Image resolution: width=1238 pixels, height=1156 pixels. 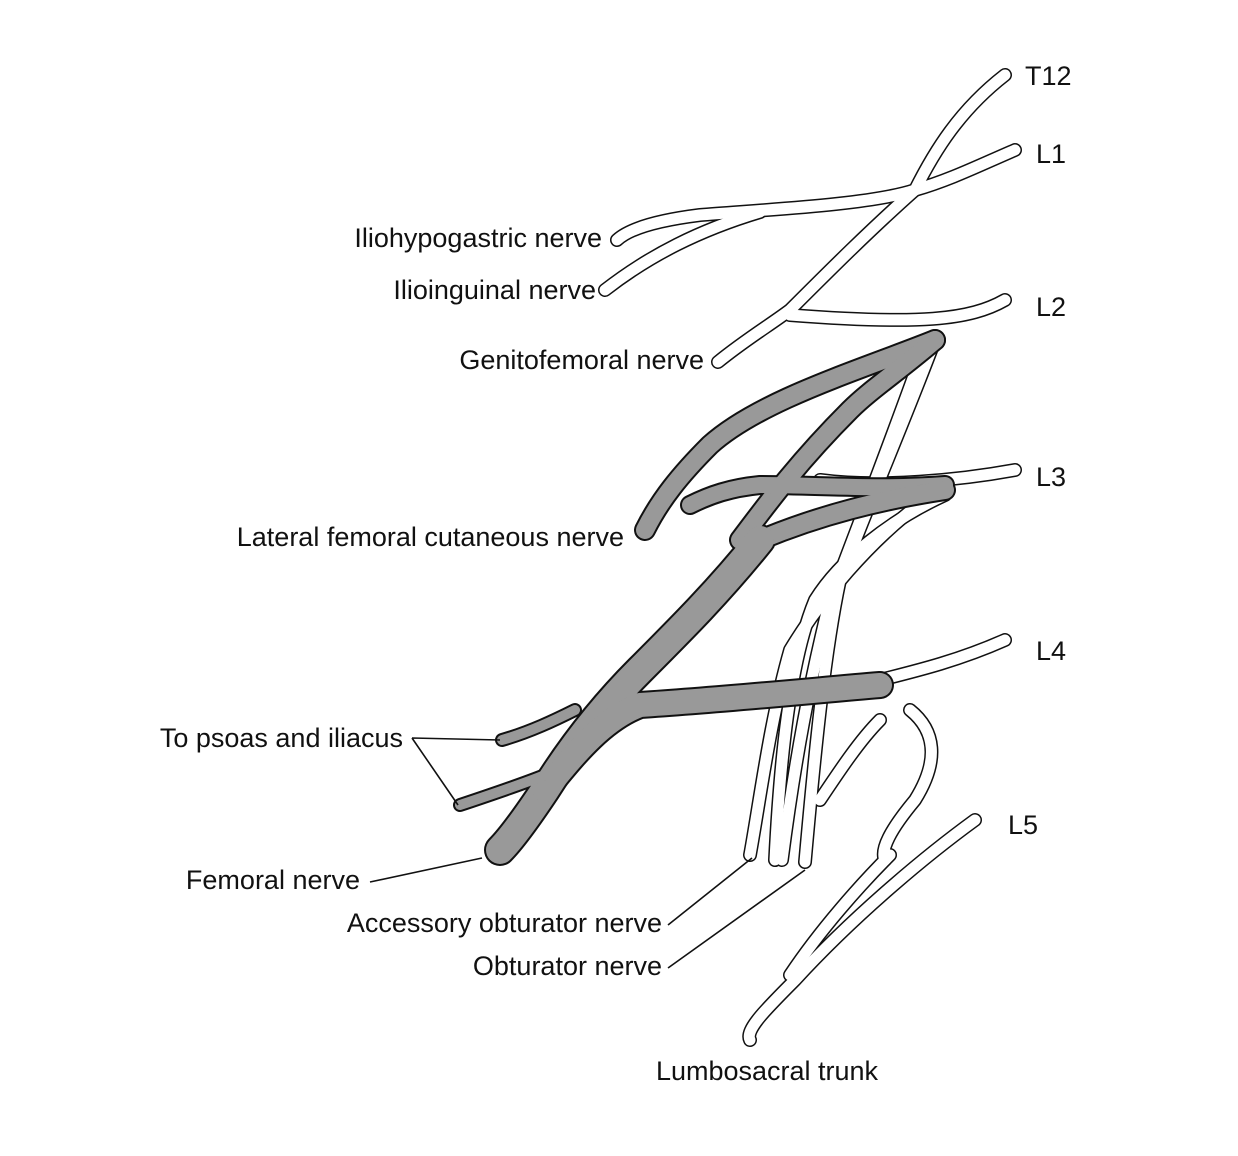 I want to click on leader-femoral, so click(x=426, y=870).